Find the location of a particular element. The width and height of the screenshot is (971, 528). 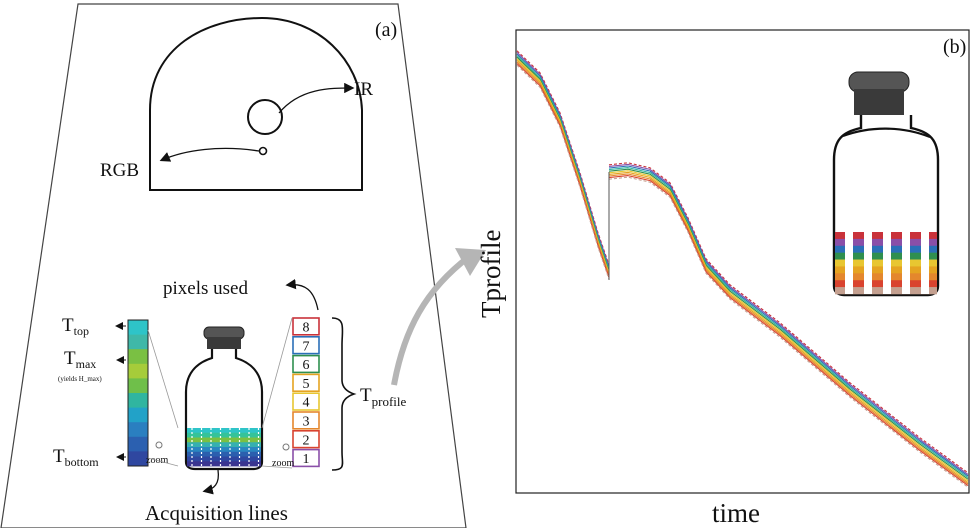

connector-arrowhead is located at coordinates (470, 262).